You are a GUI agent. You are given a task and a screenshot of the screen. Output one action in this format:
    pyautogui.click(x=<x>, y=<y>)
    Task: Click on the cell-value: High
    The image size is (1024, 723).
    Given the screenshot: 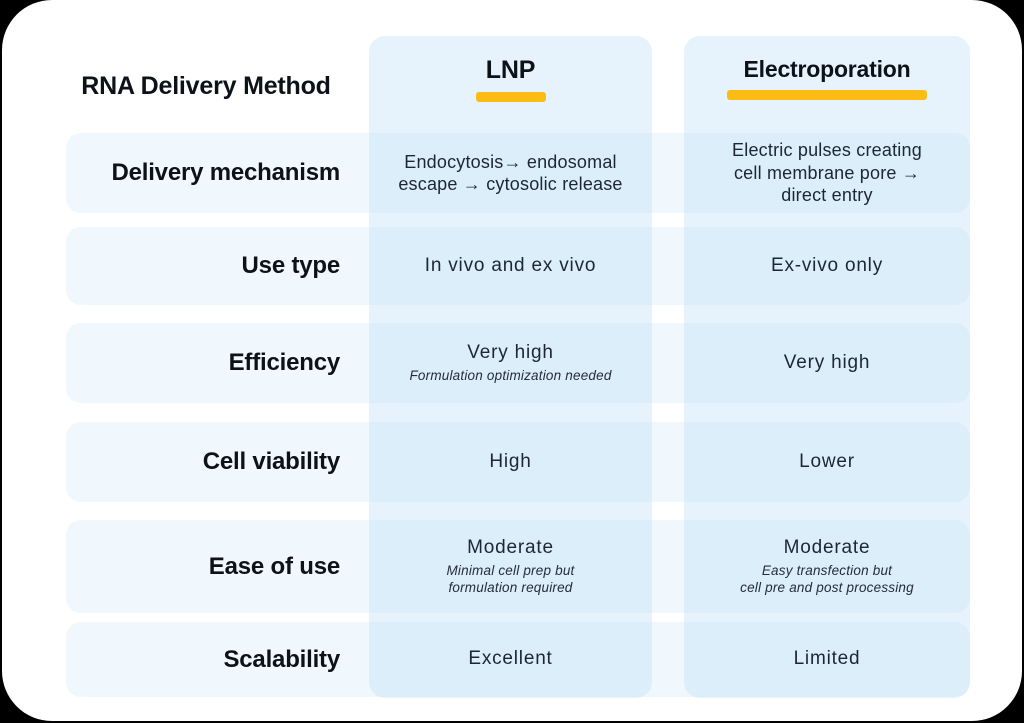 What is the action you would take?
    pyautogui.click(x=510, y=461)
    